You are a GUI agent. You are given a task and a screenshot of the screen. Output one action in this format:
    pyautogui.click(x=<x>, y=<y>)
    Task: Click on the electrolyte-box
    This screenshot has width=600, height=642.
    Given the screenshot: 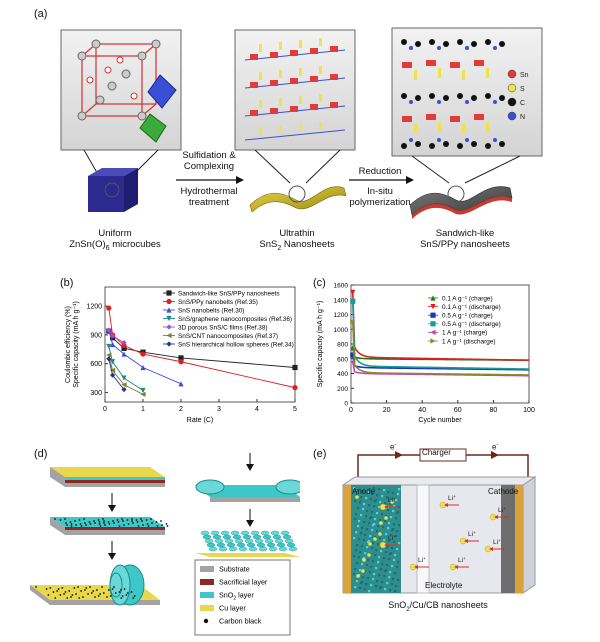 What is the action you would take?
    pyautogui.click(x=439, y=481)
    